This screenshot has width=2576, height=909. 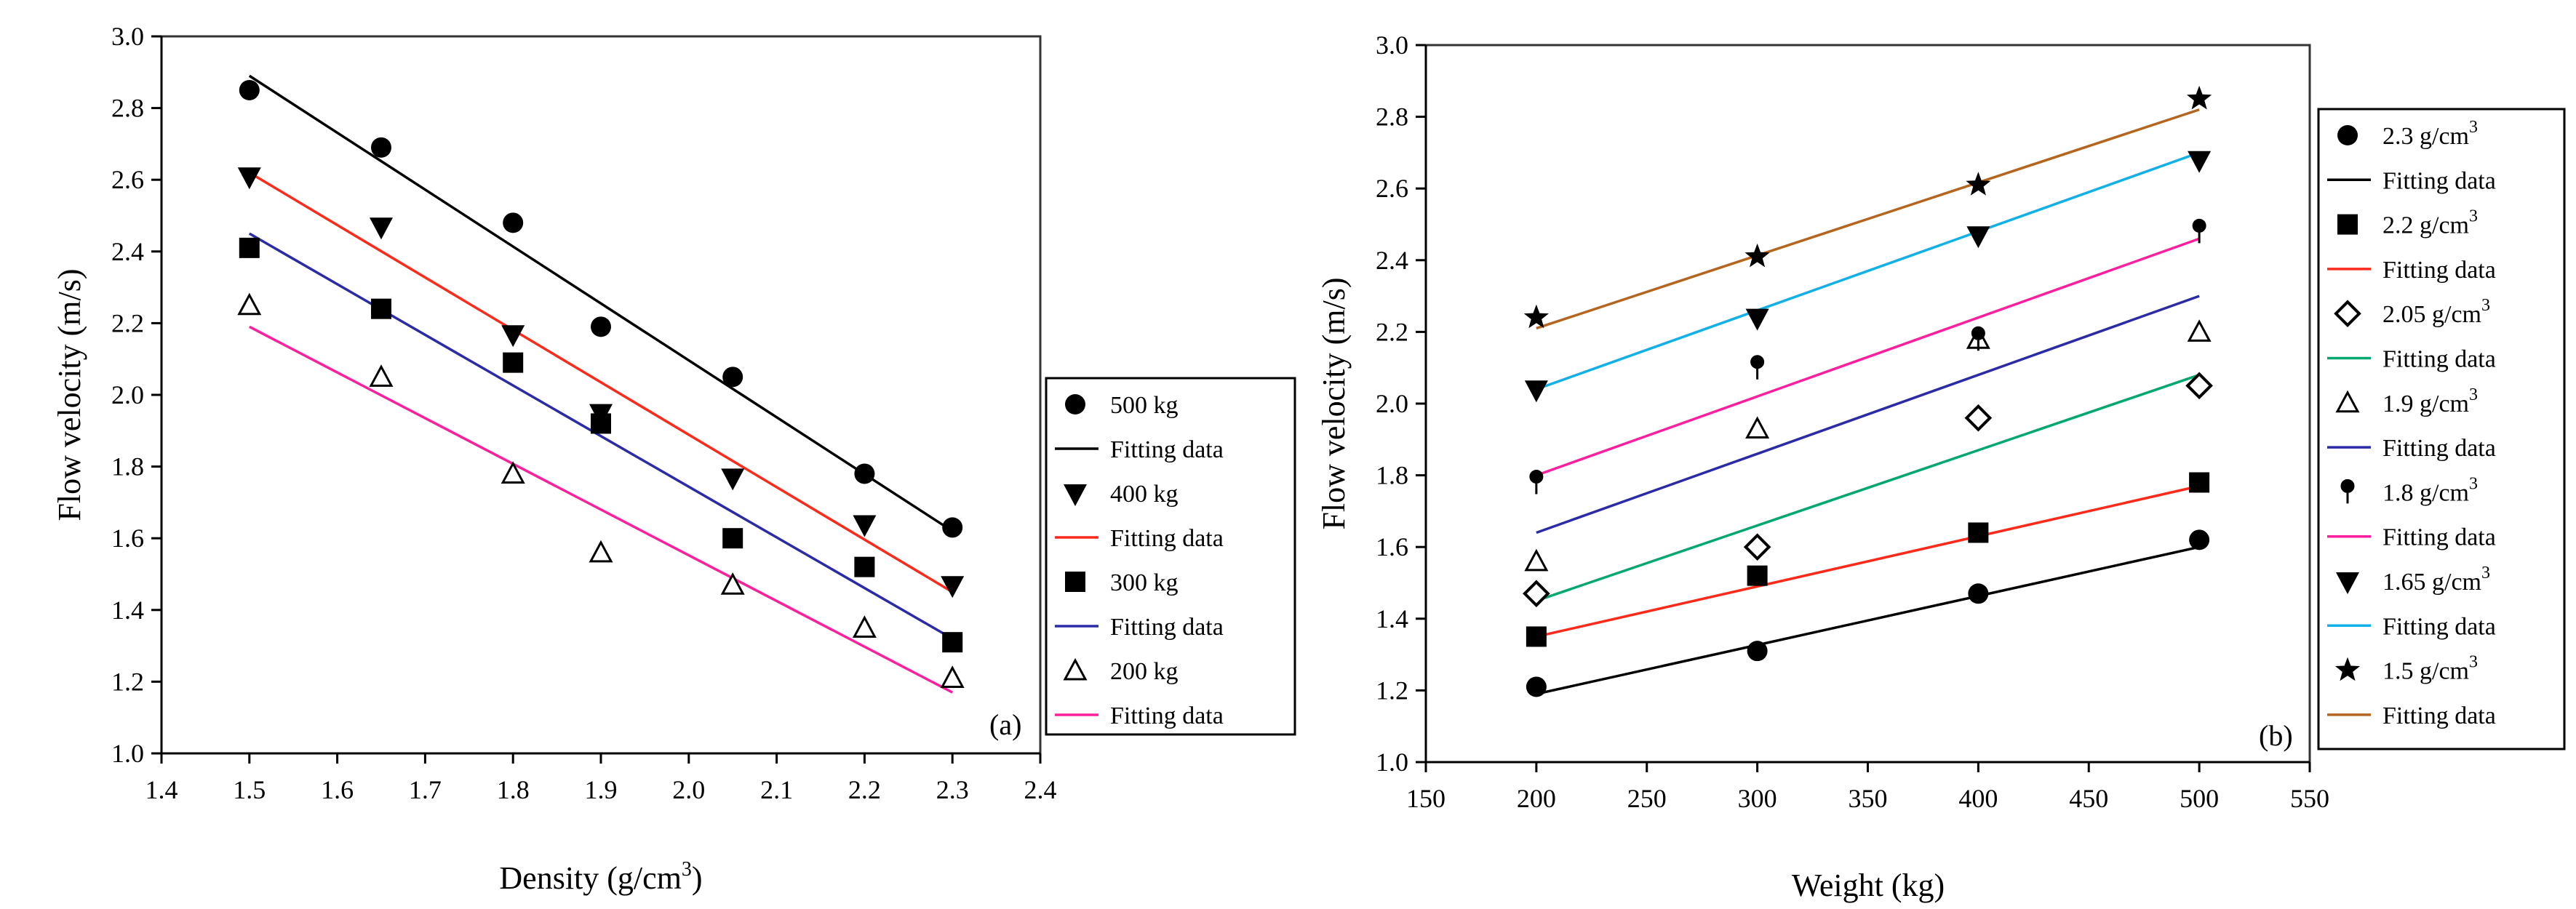 I want to click on panel-b-legend-box, so click(x=2441, y=429).